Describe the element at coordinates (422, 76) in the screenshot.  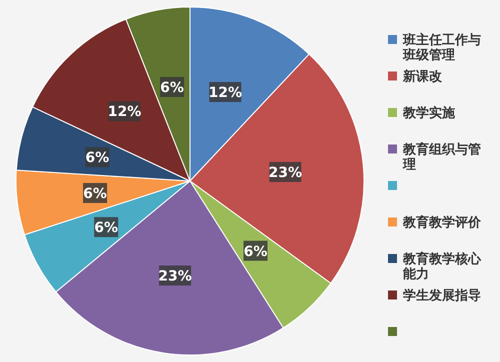
I see `legend-label: 新课改` at that location.